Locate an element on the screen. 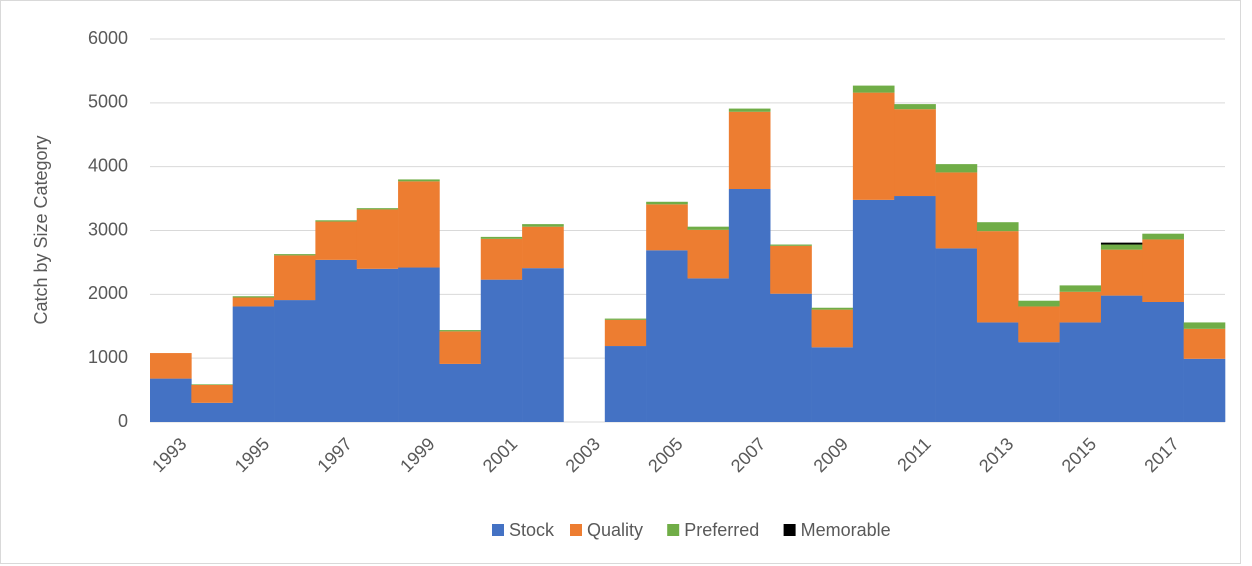 Image resolution: width=1252 pixels, height=566 pixels. legend-label: Preferred is located at coordinates (721, 530).